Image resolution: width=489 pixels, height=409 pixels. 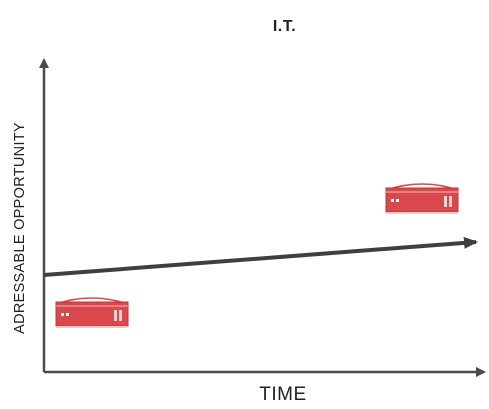 I want to click on diagram-title: I.T., so click(x=284, y=26).